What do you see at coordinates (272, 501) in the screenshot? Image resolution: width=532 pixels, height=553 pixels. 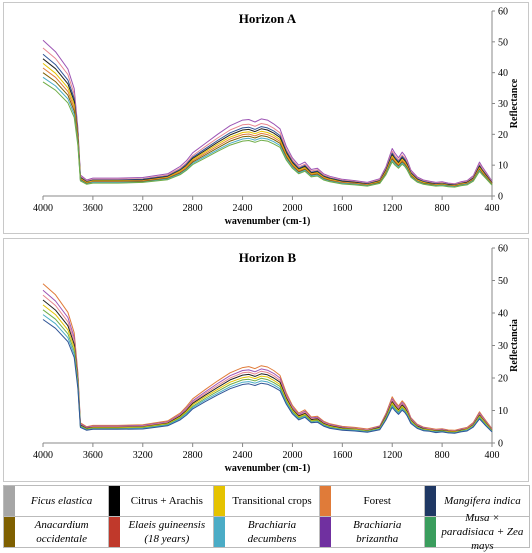 I see `legend-label: Transitional crops` at bounding box center [272, 501].